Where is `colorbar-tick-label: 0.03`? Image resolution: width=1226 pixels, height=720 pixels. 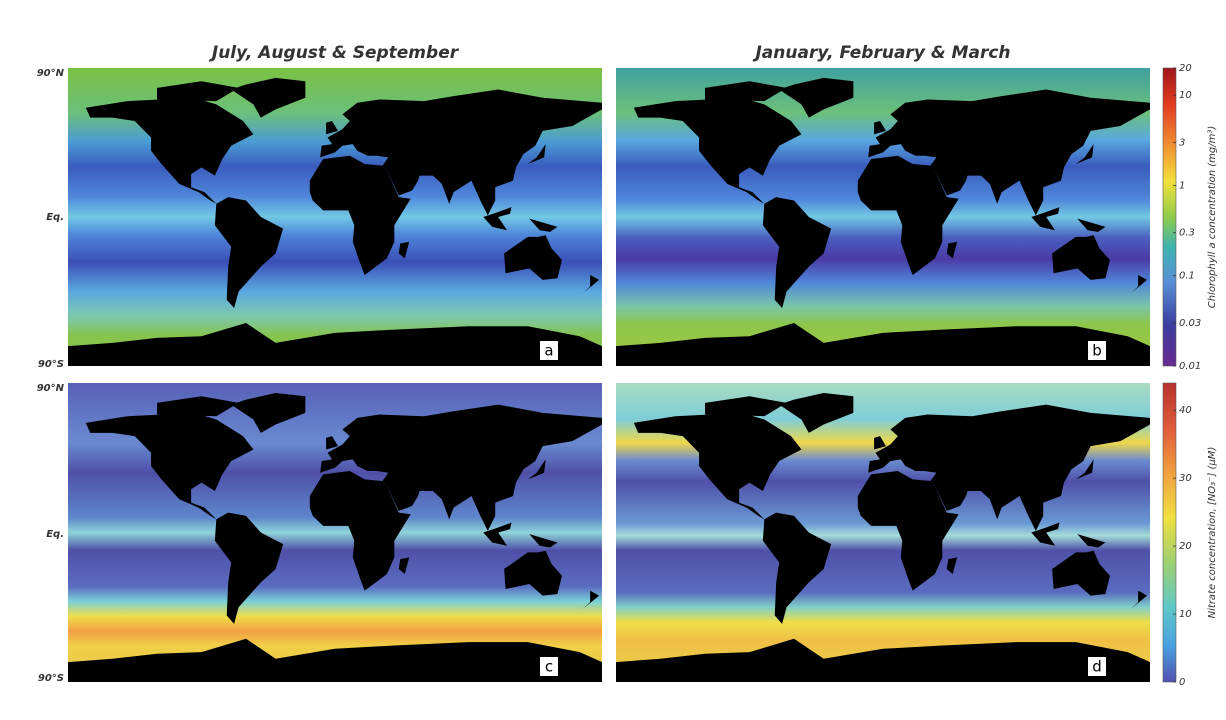
colorbar-tick-label: 0.03 is located at coordinates (1190, 323).